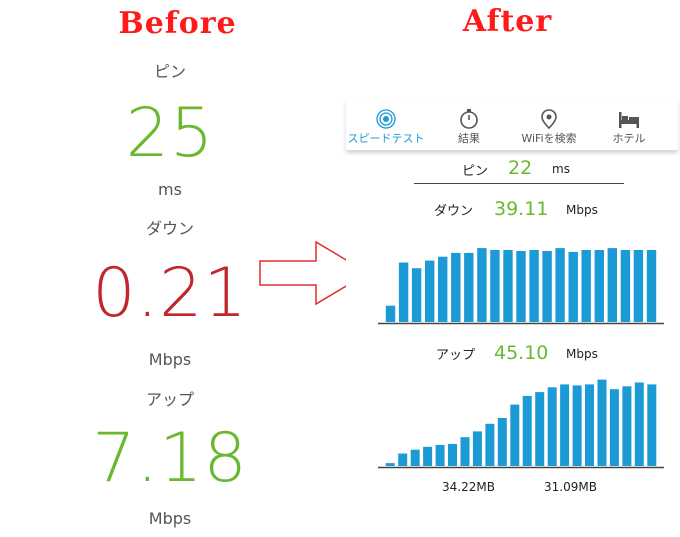  What do you see at coordinates (570, 487) in the screenshot?
I see `data-used-upload: 31.09MB` at bounding box center [570, 487].